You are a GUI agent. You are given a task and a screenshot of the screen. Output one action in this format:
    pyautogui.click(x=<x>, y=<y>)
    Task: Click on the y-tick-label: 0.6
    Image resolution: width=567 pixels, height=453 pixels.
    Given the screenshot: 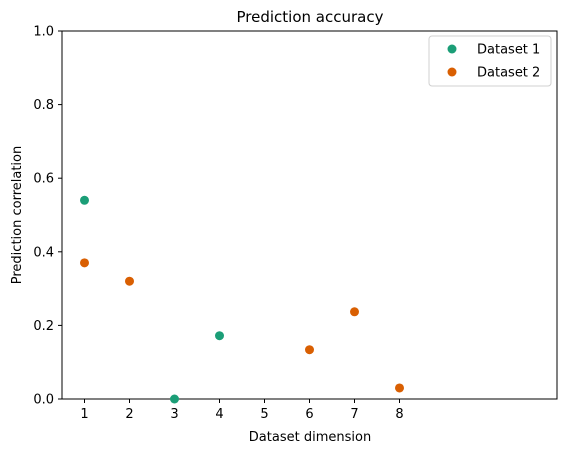 What is the action you would take?
    pyautogui.click(x=43, y=179)
    